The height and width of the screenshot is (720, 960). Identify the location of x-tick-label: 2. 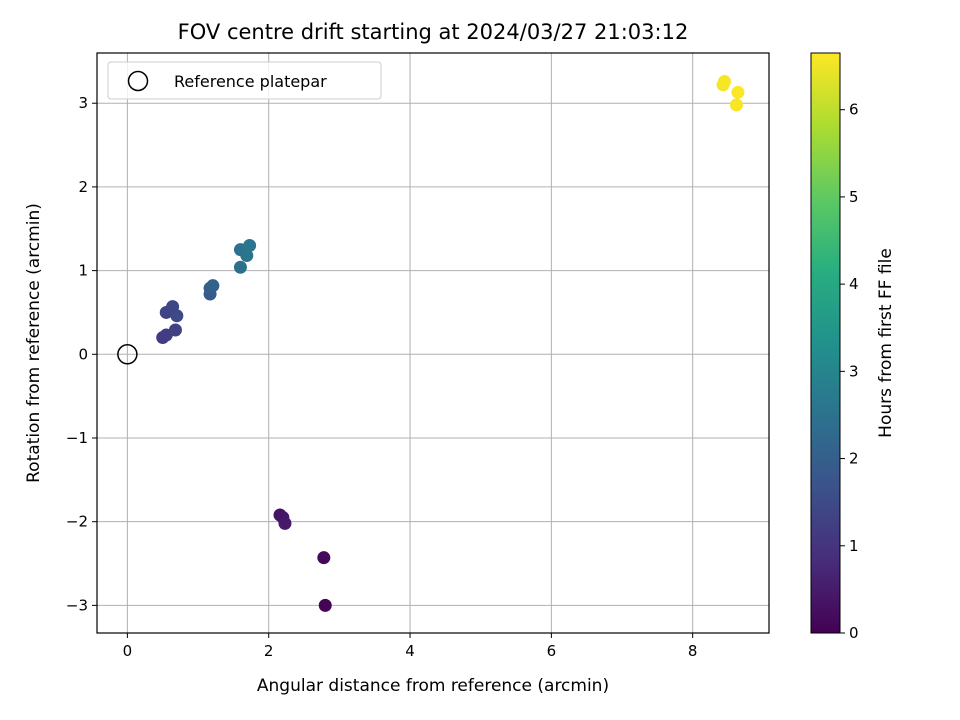
(269, 651).